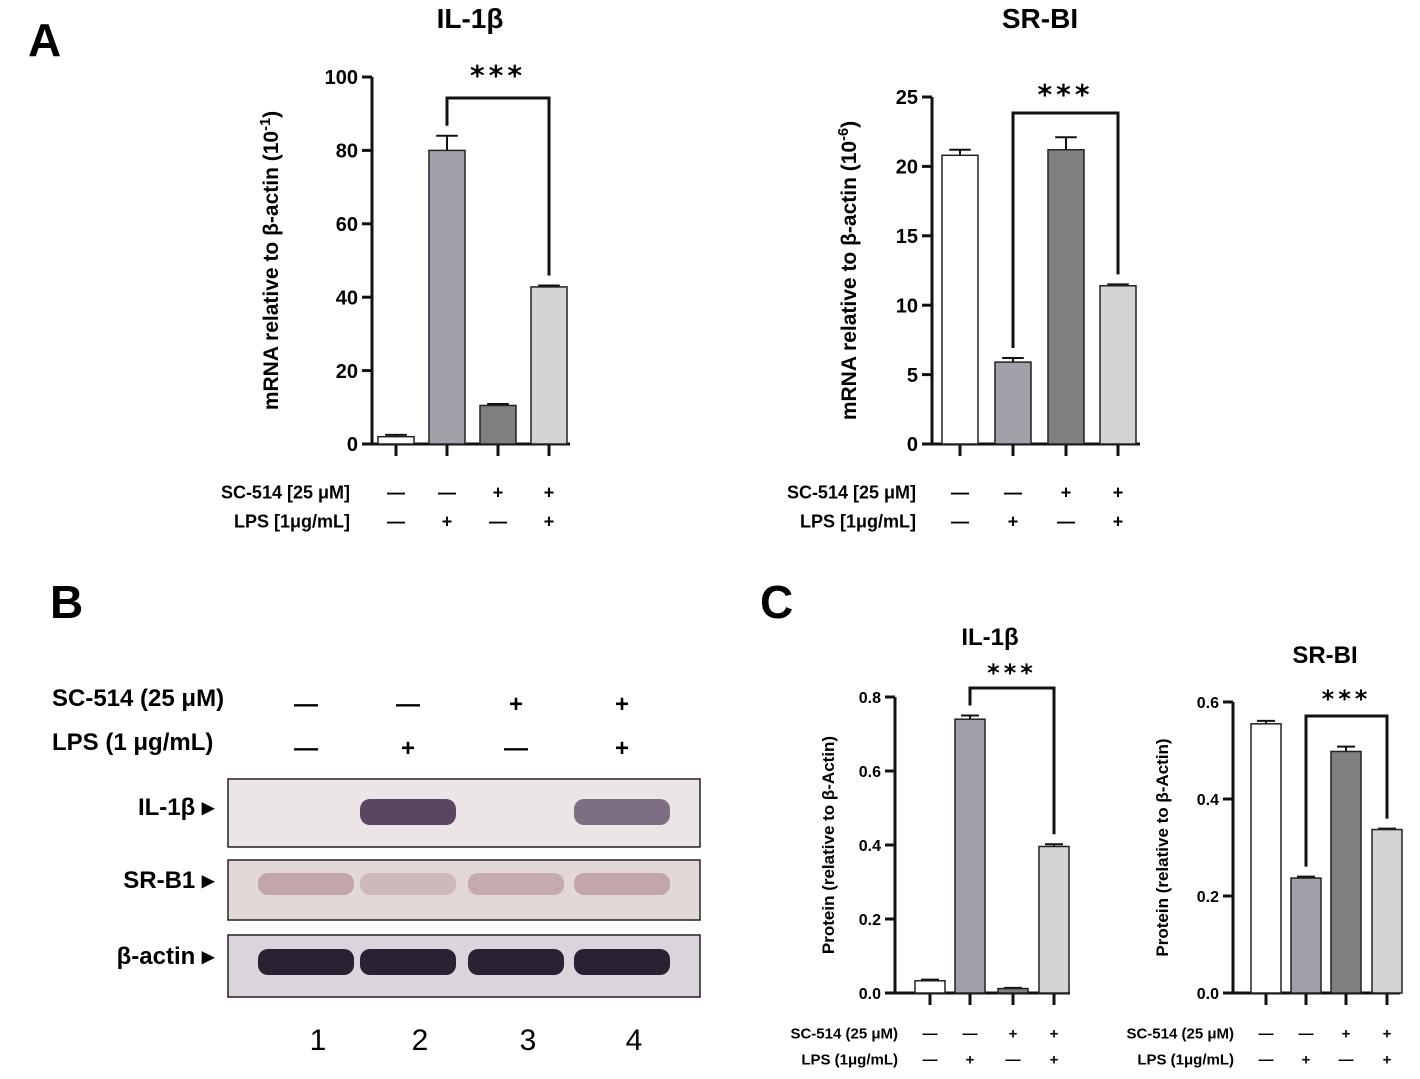  Describe the element at coordinates (912, 376) in the screenshot. I see `y-tick-label: 5` at that location.